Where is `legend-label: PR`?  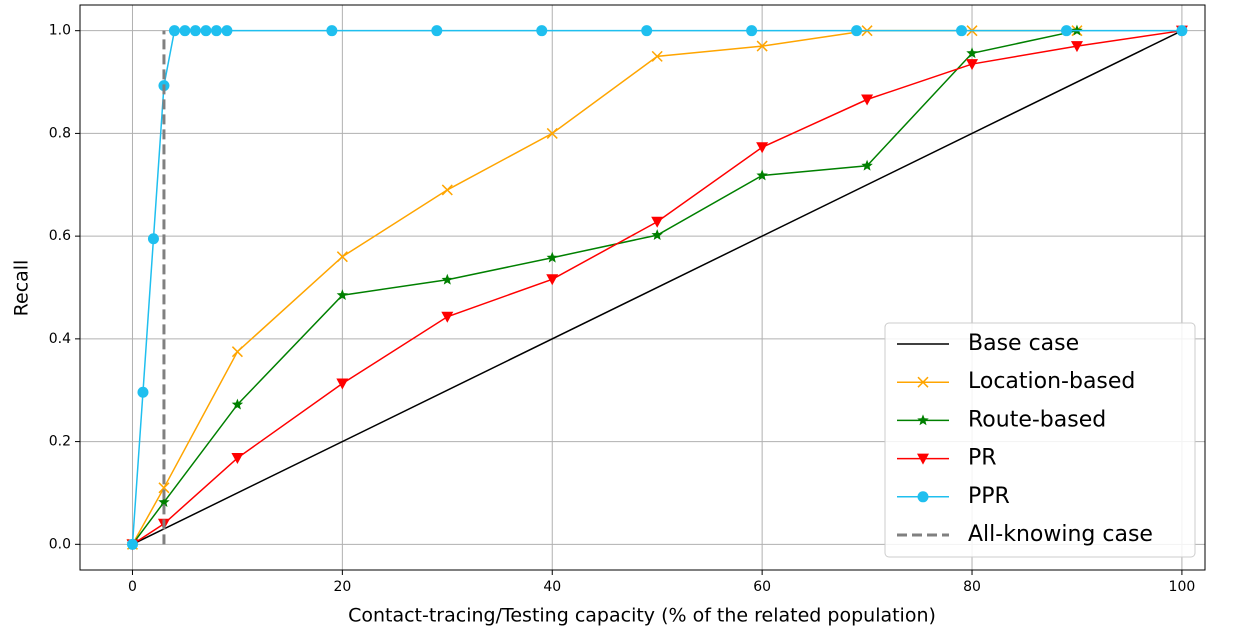 legend-label: PR is located at coordinates (982, 458).